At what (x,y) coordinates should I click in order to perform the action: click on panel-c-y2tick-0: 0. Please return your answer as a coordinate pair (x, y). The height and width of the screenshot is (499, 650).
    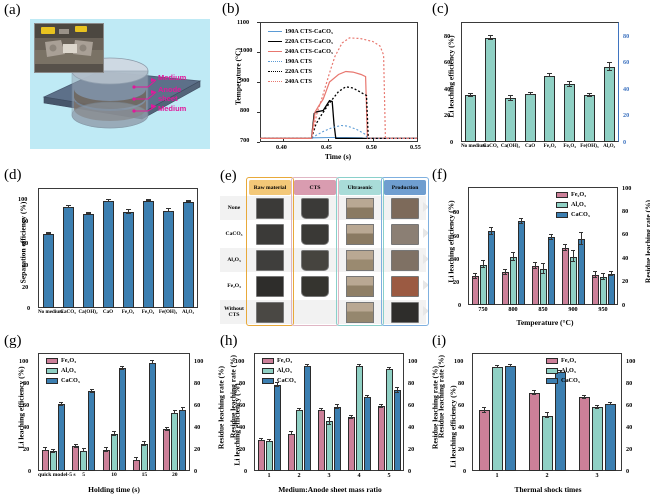
    Looking at the image, I should click on (625, 142).